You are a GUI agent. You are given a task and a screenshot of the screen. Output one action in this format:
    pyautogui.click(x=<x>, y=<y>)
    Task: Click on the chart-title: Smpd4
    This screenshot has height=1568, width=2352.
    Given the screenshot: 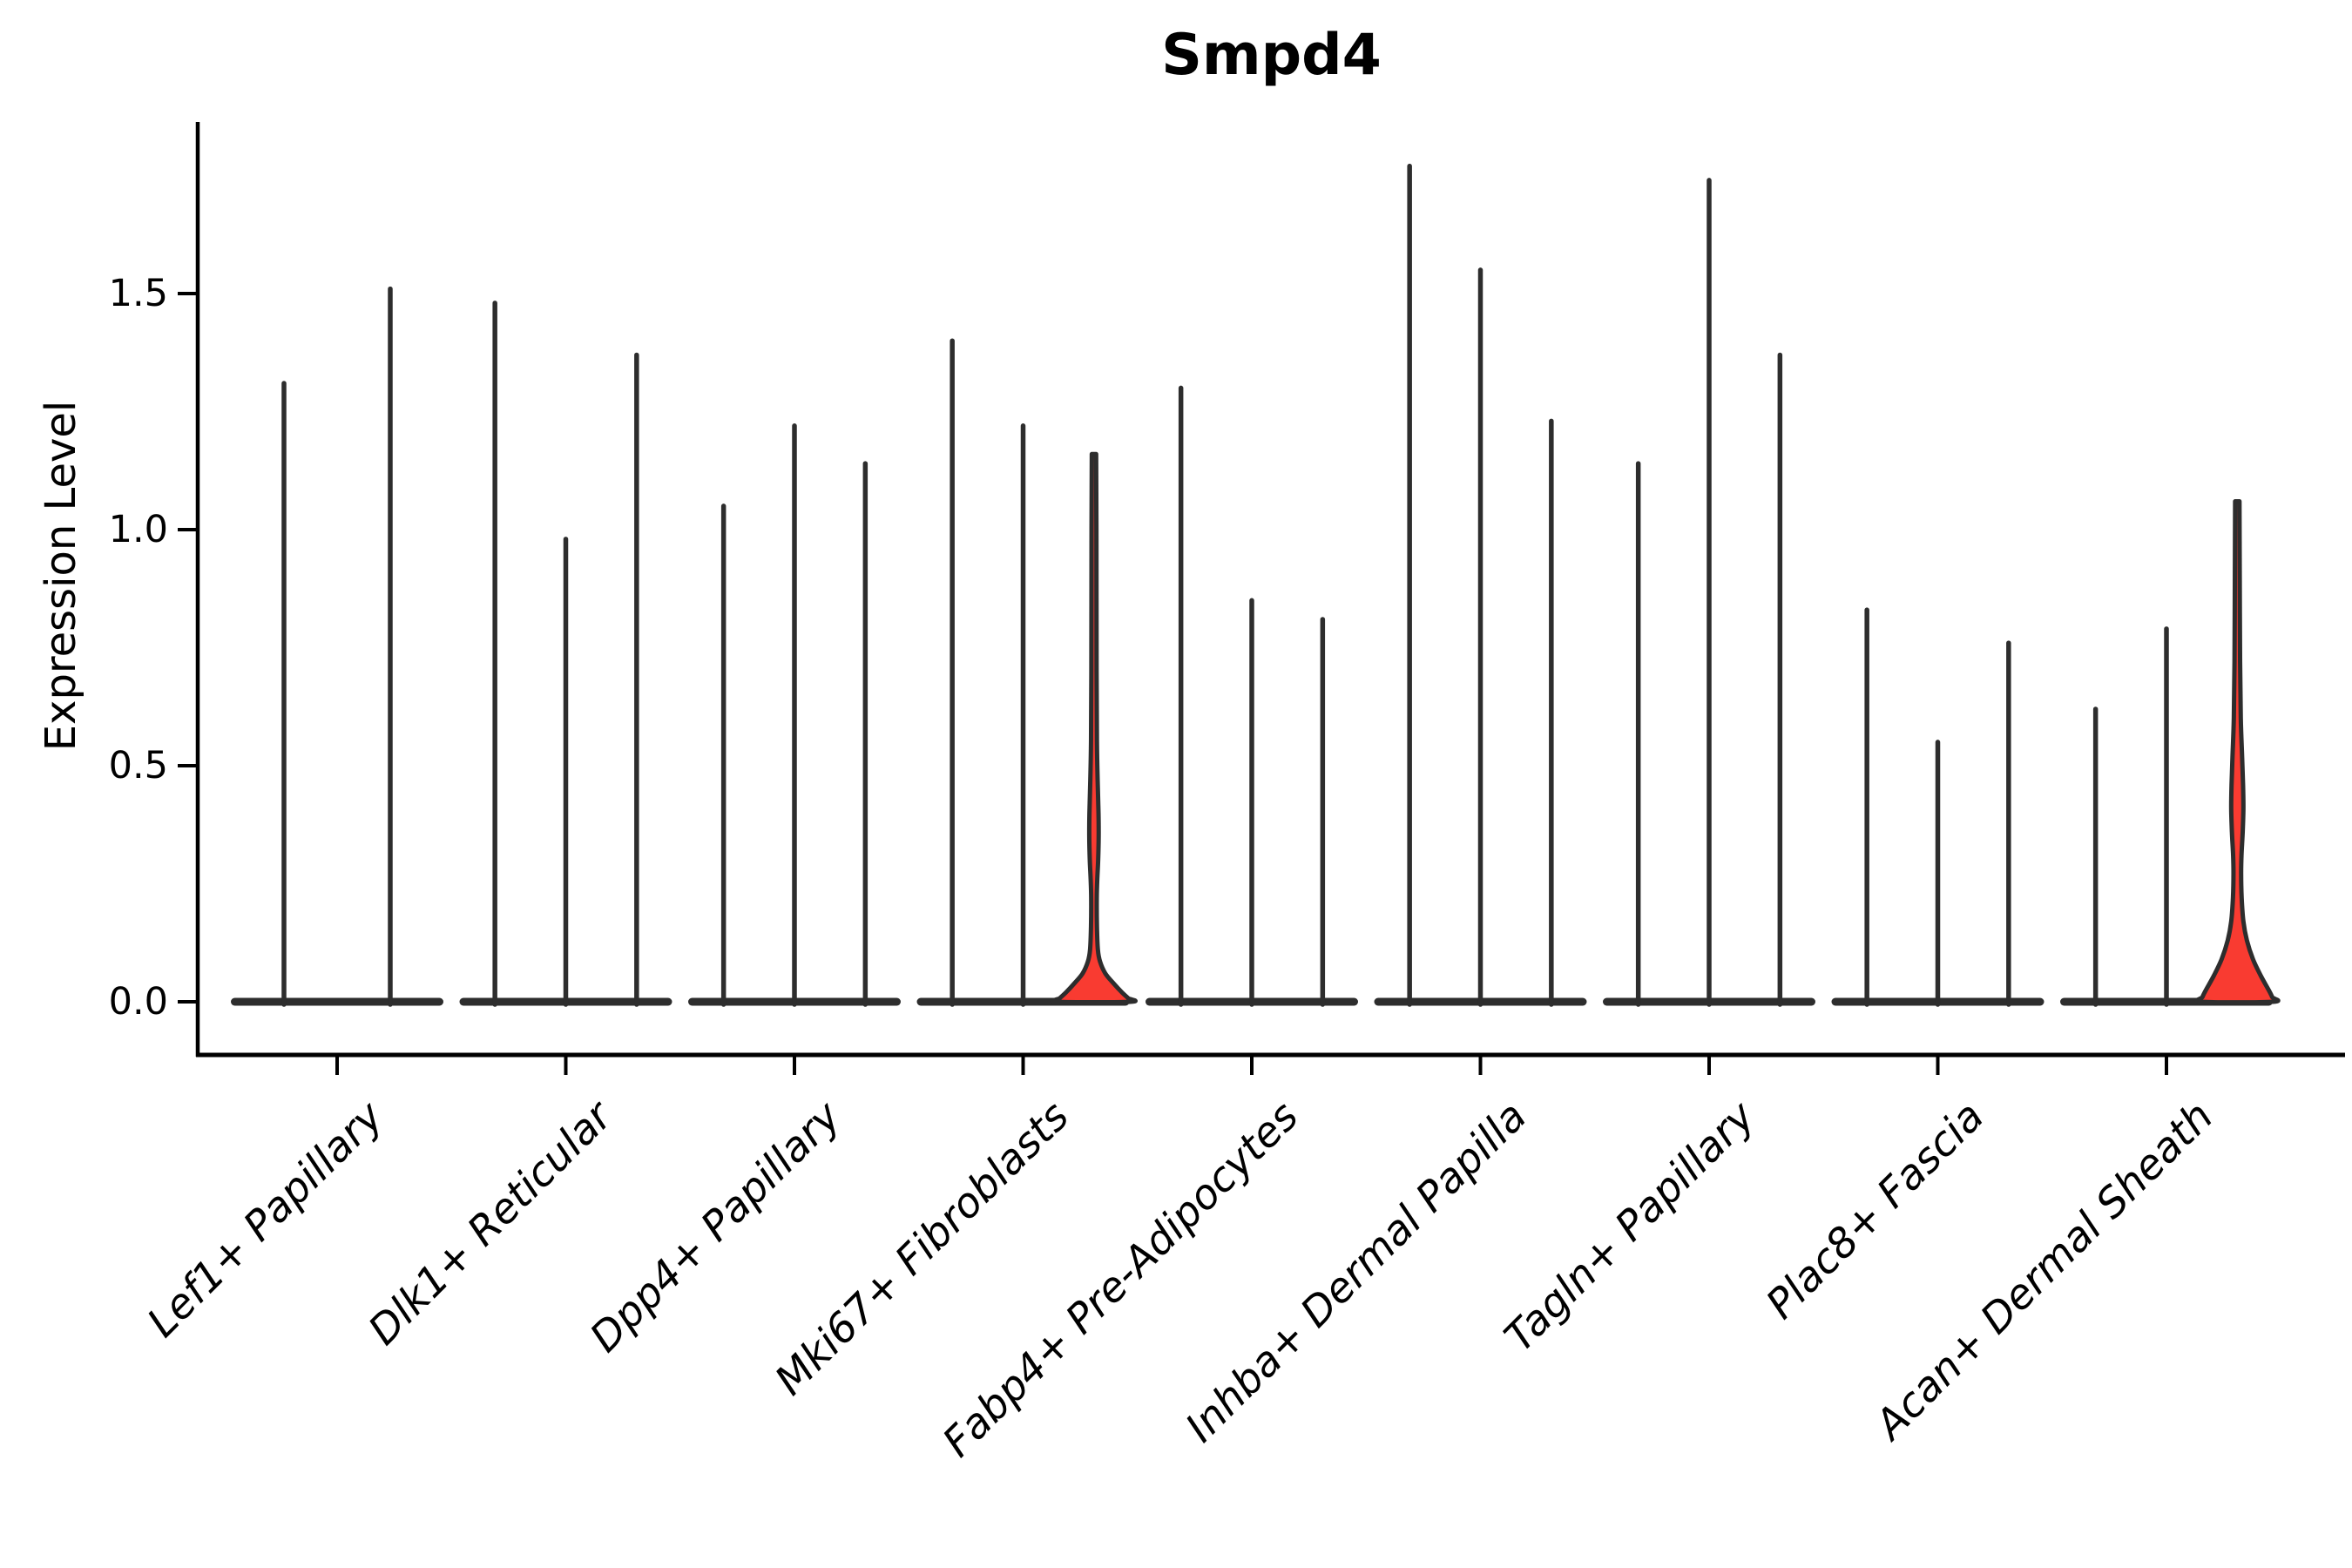 What is the action you would take?
    pyautogui.click(x=1271, y=56)
    